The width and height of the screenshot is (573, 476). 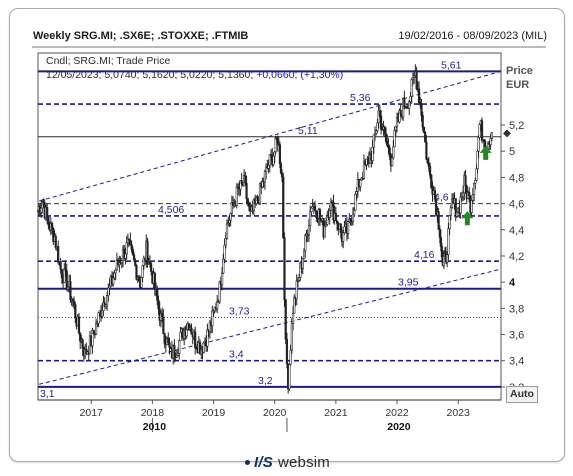 I want to click on y-tick-label: 4,8, so click(x=516, y=178).